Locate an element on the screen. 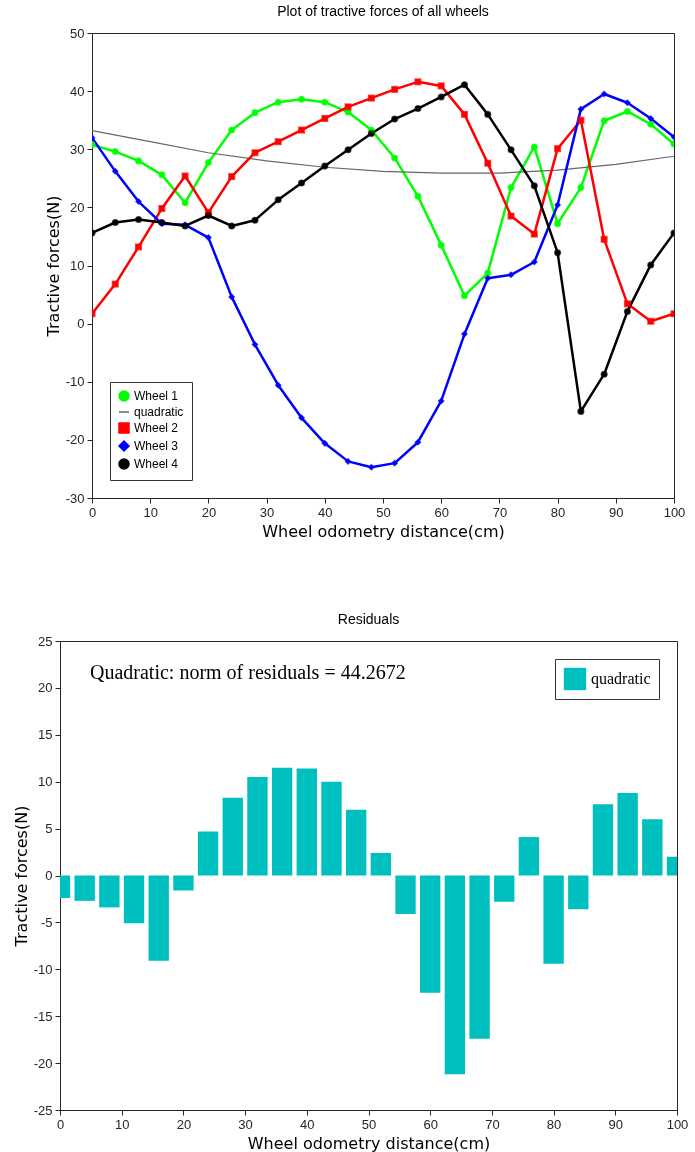 The height and width of the screenshot is (1152, 695). y-tick-label: -5 is located at coordinates (46, 922).